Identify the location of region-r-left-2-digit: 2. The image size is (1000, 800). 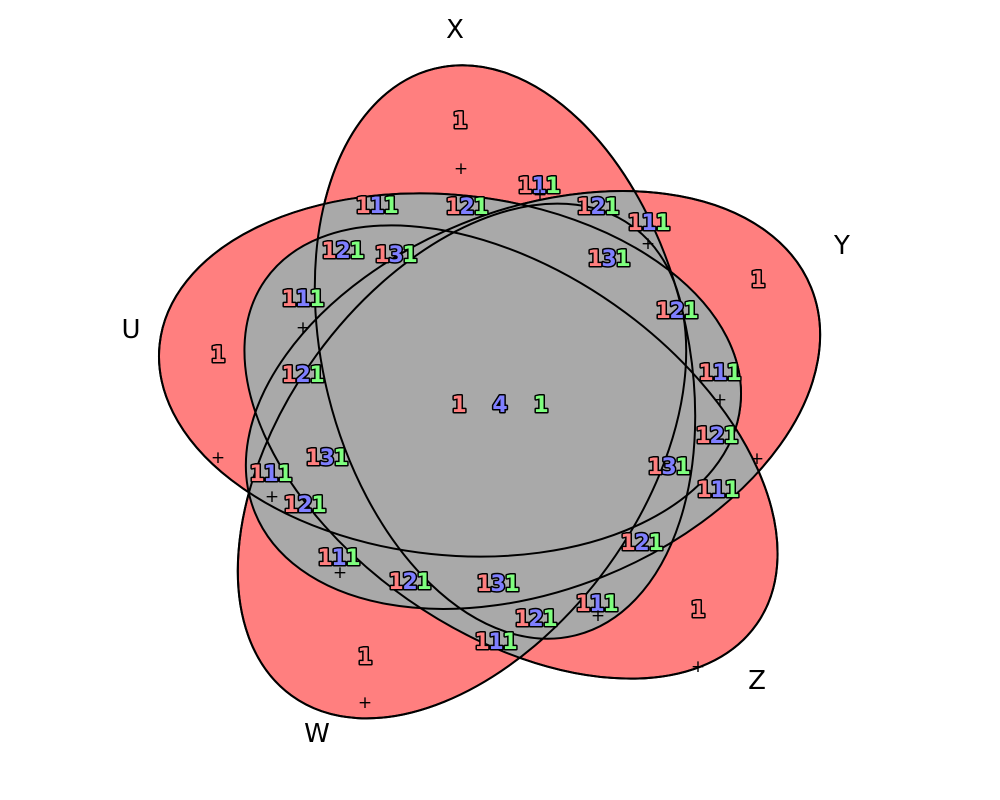
(304, 505).